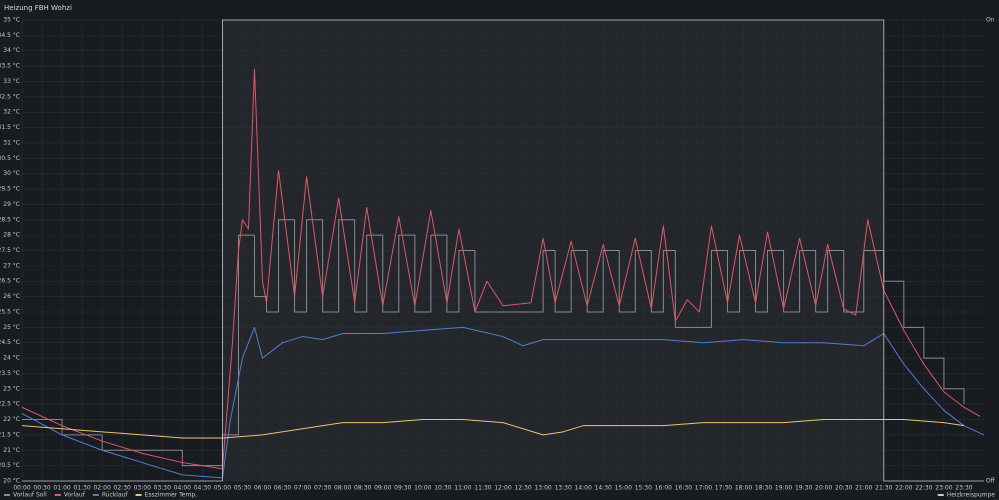 The height and width of the screenshot is (500, 999). I want to click on y-tick-label: 28 °C, so click(11, 235).